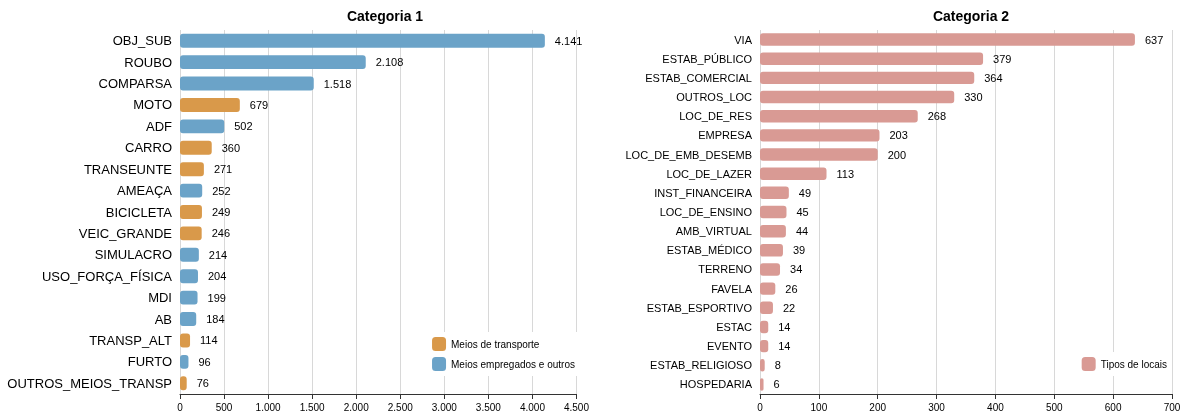 The width and height of the screenshot is (1184, 416). Describe the element at coordinates (131, 340) in the screenshot. I see `y-tick-label: TRANSP_ALT` at that location.